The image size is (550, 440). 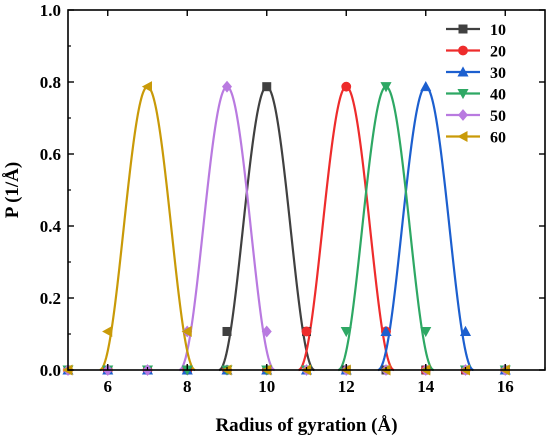 What do you see at coordinates (50, 154) in the screenshot?
I see `y-tick-label: 0.6` at bounding box center [50, 154].